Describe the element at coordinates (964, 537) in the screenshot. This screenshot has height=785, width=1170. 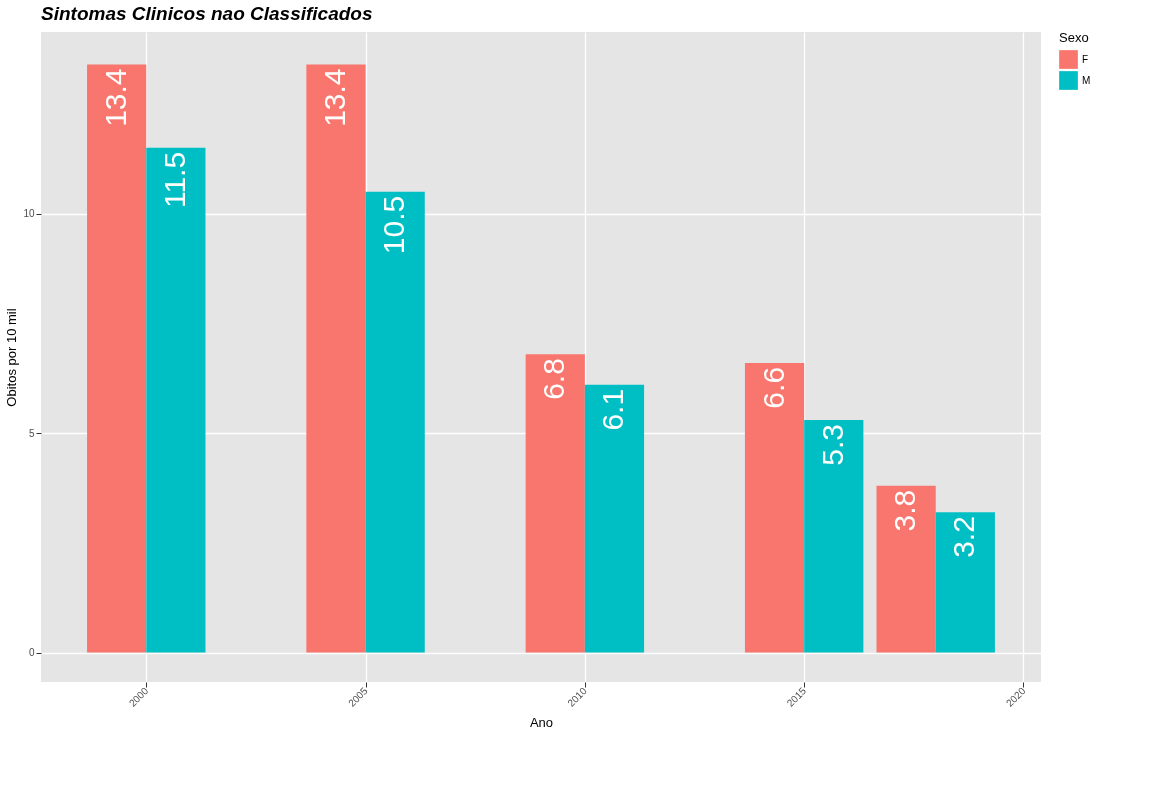
I see `data-label: 3.2` at that location.